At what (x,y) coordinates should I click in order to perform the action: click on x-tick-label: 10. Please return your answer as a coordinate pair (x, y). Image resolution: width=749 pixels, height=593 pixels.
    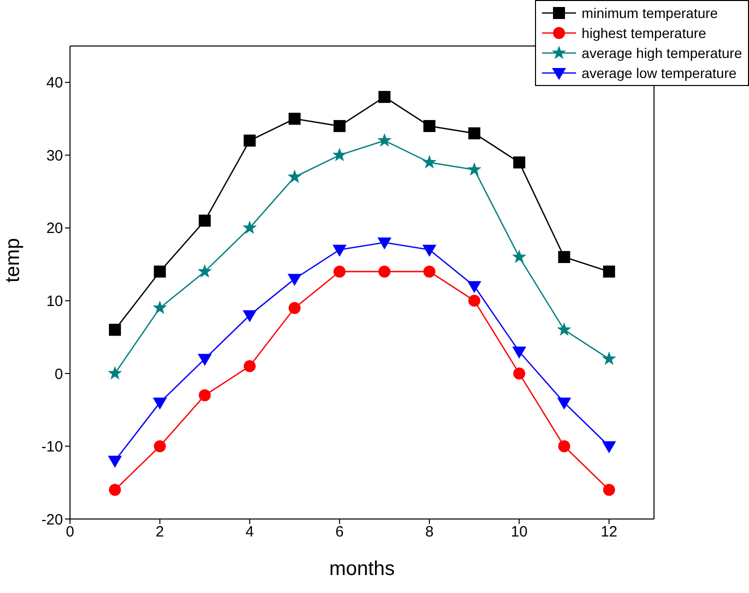
    Looking at the image, I should click on (519, 532).